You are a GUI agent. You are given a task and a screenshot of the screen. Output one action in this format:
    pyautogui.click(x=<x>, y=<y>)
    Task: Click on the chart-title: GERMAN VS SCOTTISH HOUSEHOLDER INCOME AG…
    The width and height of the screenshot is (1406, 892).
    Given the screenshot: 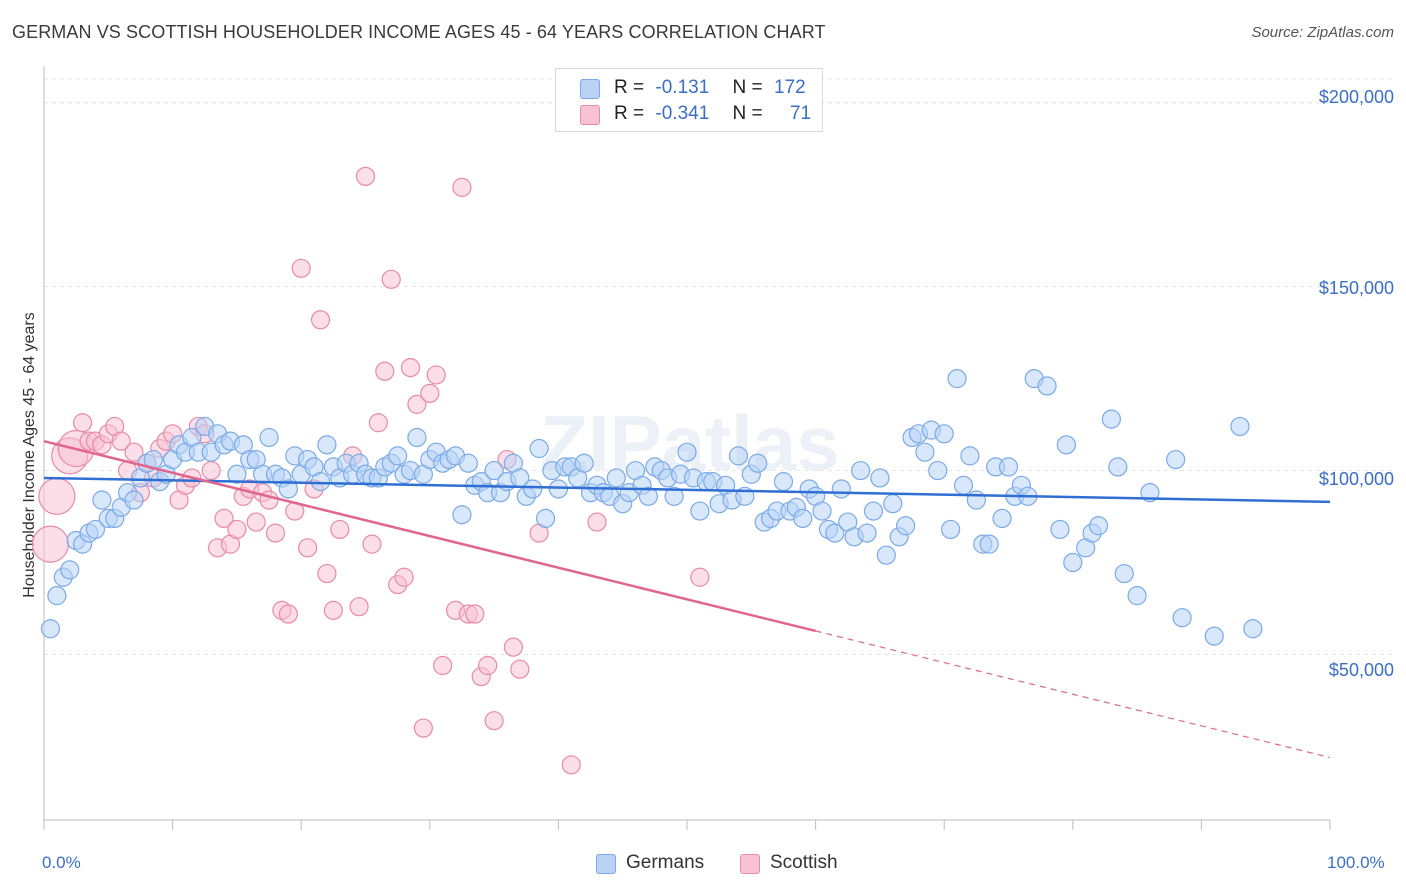 What is the action you would take?
    pyautogui.click(x=419, y=32)
    